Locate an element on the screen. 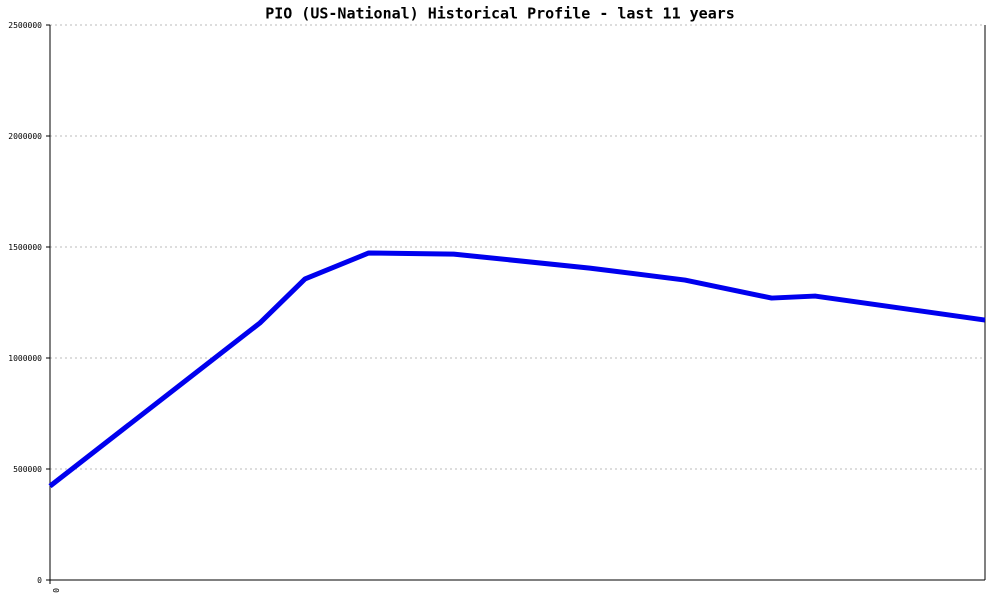 This screenshot has width=1000, height=600. y-tick-label: 1500000 is located at coordinates (25, 247).